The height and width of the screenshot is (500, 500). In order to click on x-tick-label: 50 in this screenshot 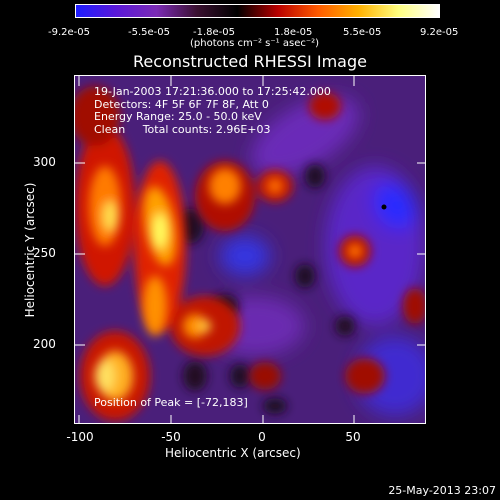, I will do `click(353, 437)`.